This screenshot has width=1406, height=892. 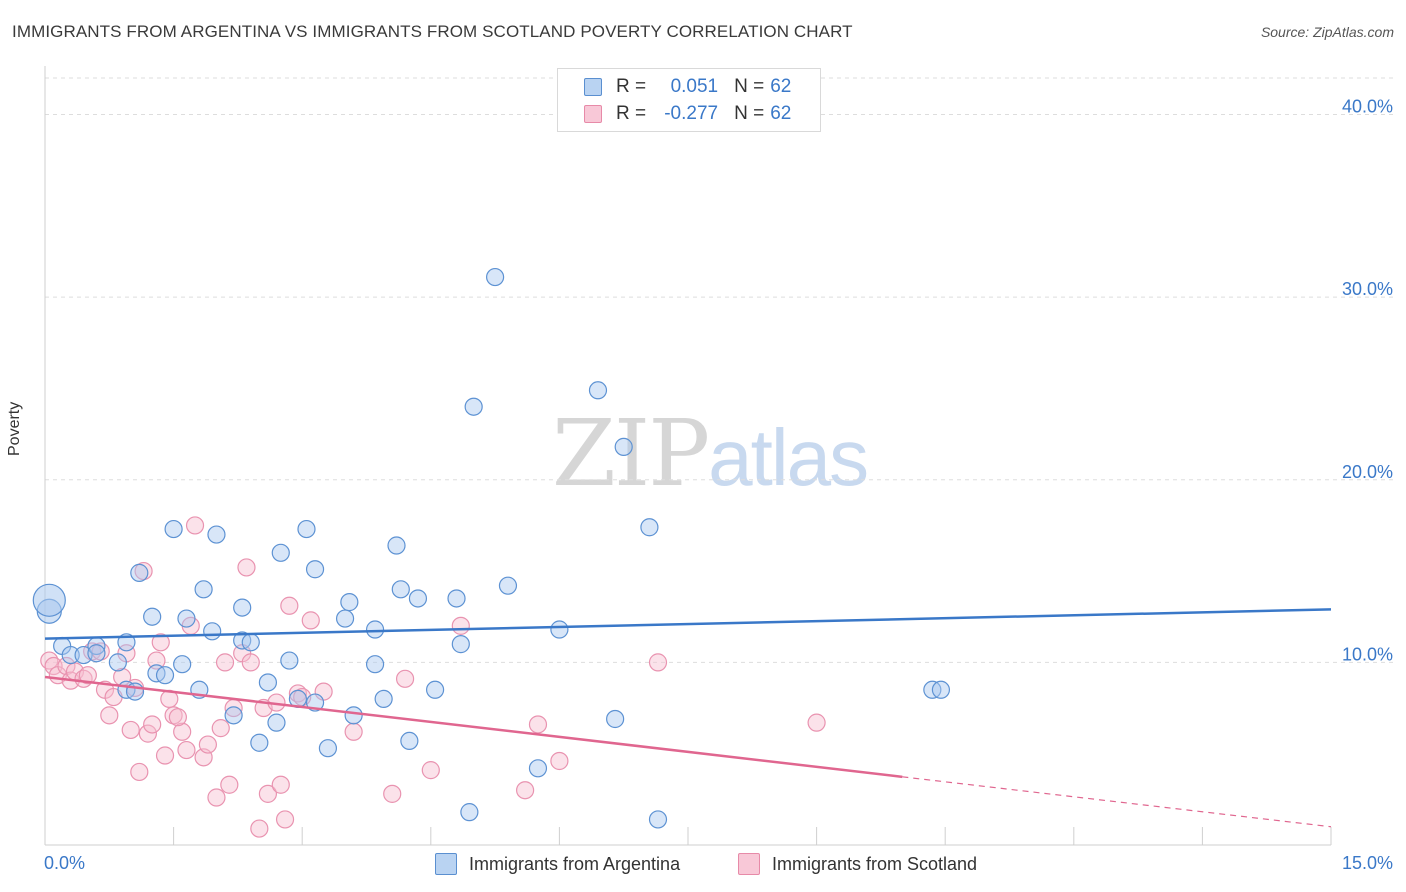 I want to click on bottom-legend-scotland: Immigrants from Scotland, so click(x=857, y=864).